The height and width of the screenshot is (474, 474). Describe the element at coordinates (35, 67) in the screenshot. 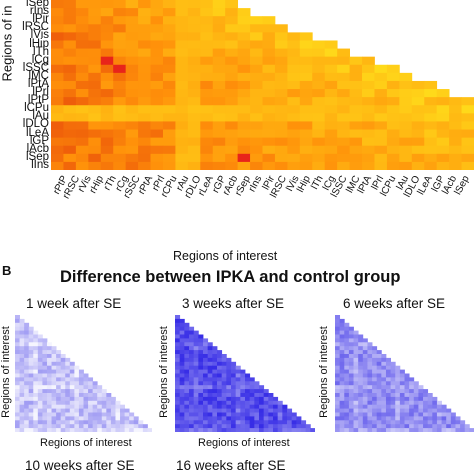

I see `heatmap-a-y-tick-label: lSSC` at that location.